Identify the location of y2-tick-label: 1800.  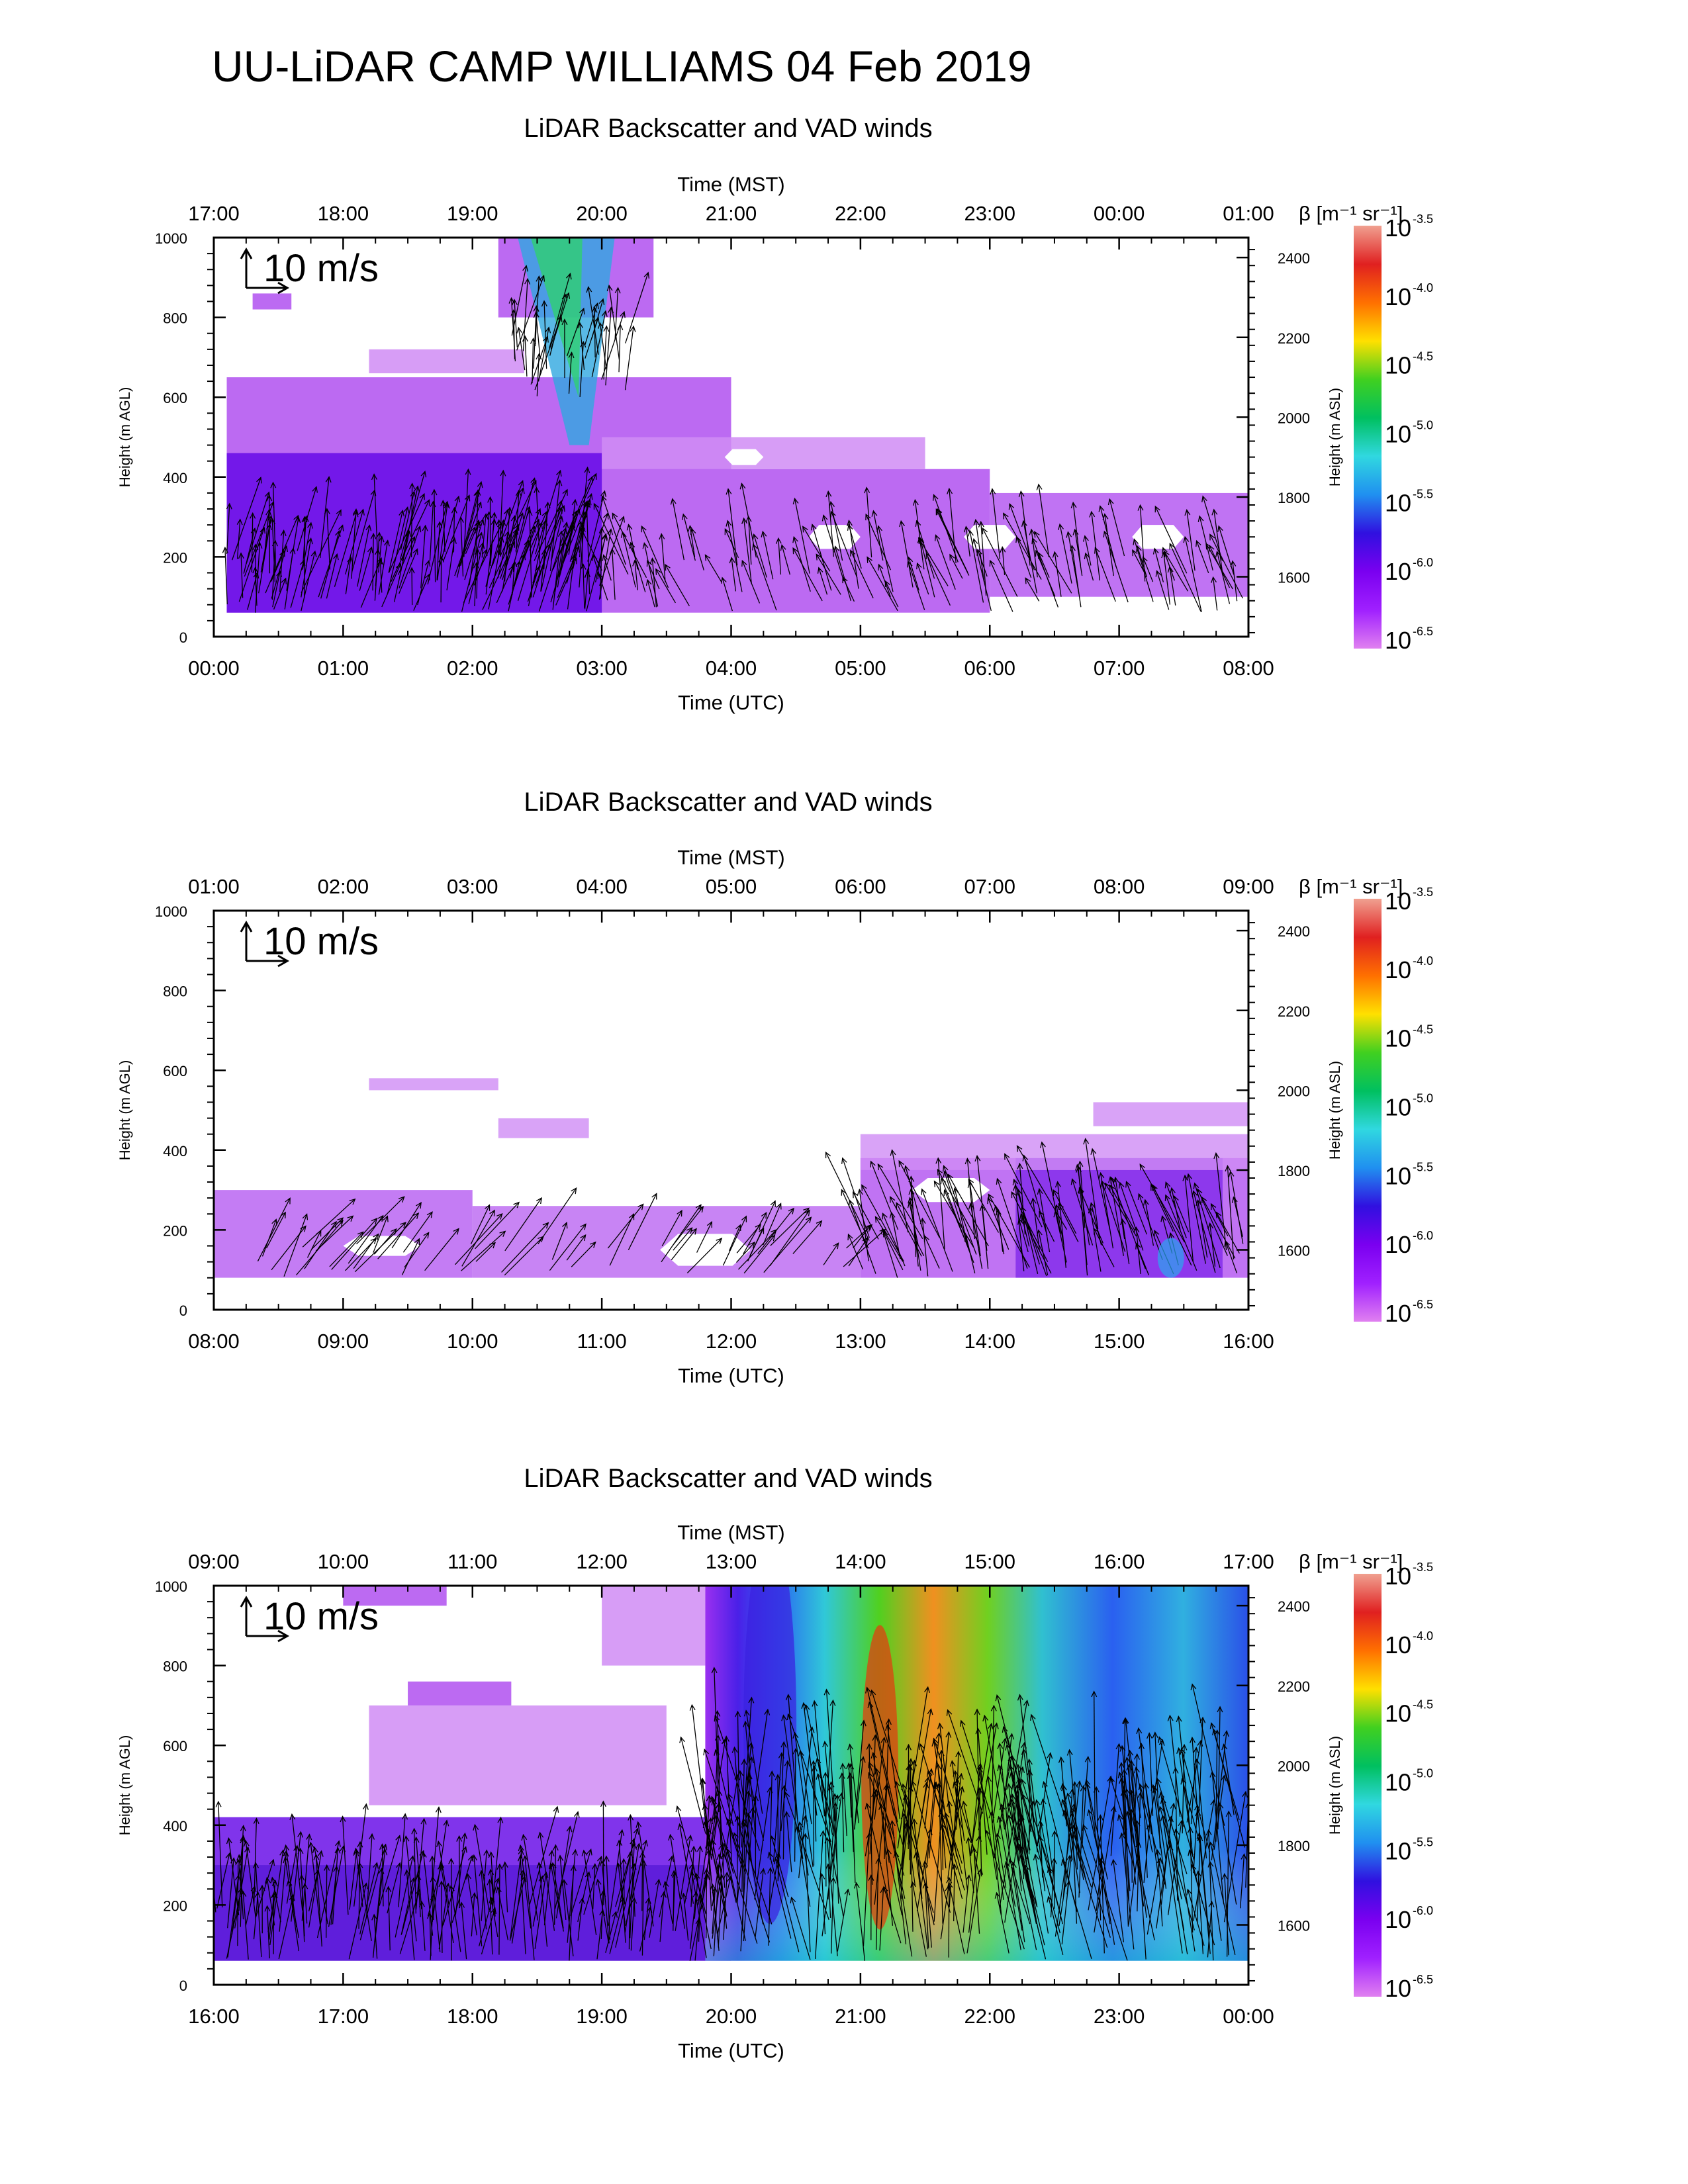
(1294, 498).